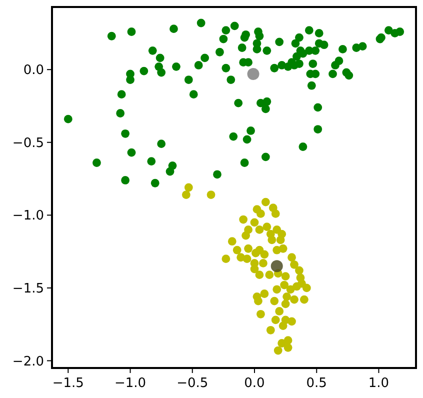 The width and height of the screenshot is (423, 398). What do you see at coordinates (33, 70) in the screenshot?
I see `y-tick-label: 0.0` at bounding box center [33, 70].